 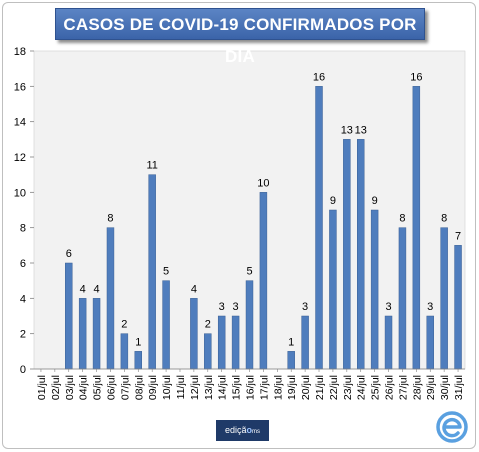 What do you see at coordinates (20, 52) in the screenshot?
I see `y-tick-label: 18` at bounding box center [20, 52].